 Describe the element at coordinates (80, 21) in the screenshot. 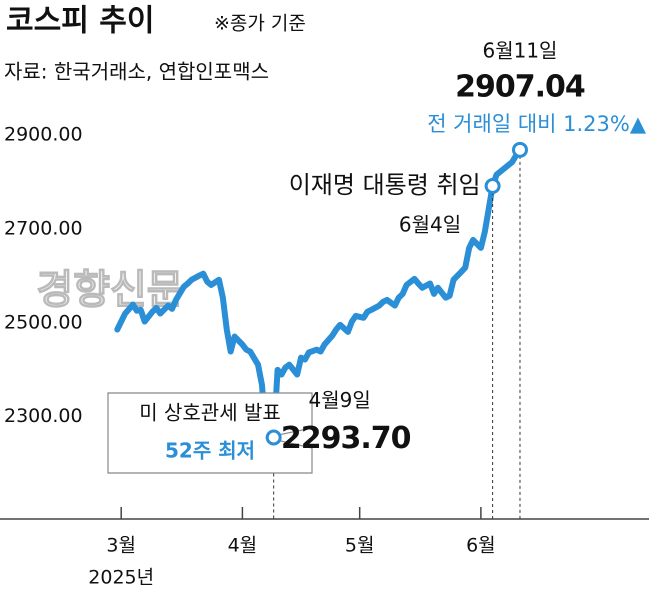

I see `chart-title: 코스피 추이` at that location.